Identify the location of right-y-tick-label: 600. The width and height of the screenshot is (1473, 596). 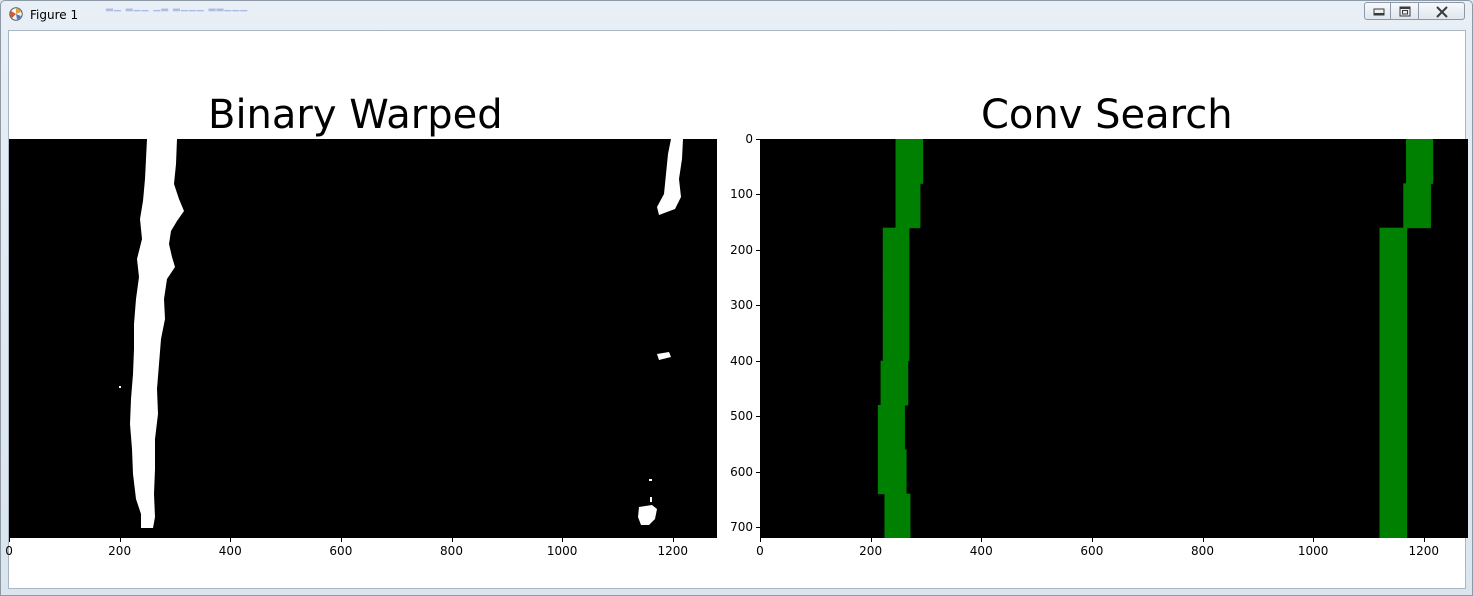
(741, 471).